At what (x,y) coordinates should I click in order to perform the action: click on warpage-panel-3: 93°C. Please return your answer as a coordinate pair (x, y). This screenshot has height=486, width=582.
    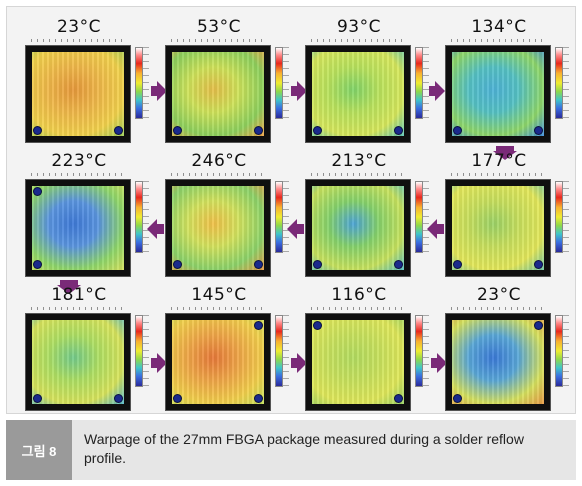
    Looking at the image, I should click on (363, 81).